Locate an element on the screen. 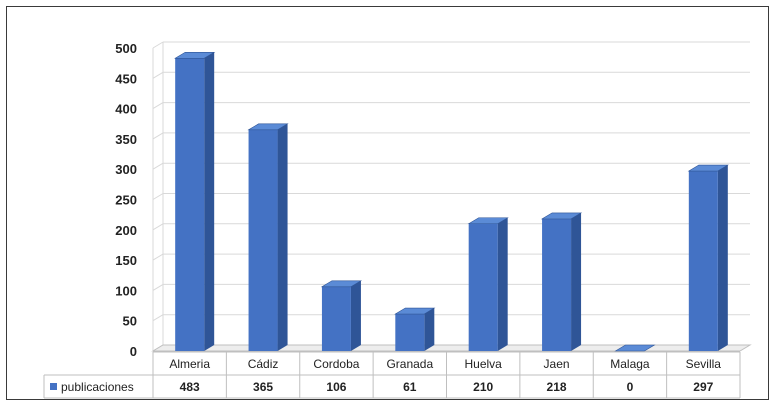  data-label: 0 is located at coordinates (630, 387).